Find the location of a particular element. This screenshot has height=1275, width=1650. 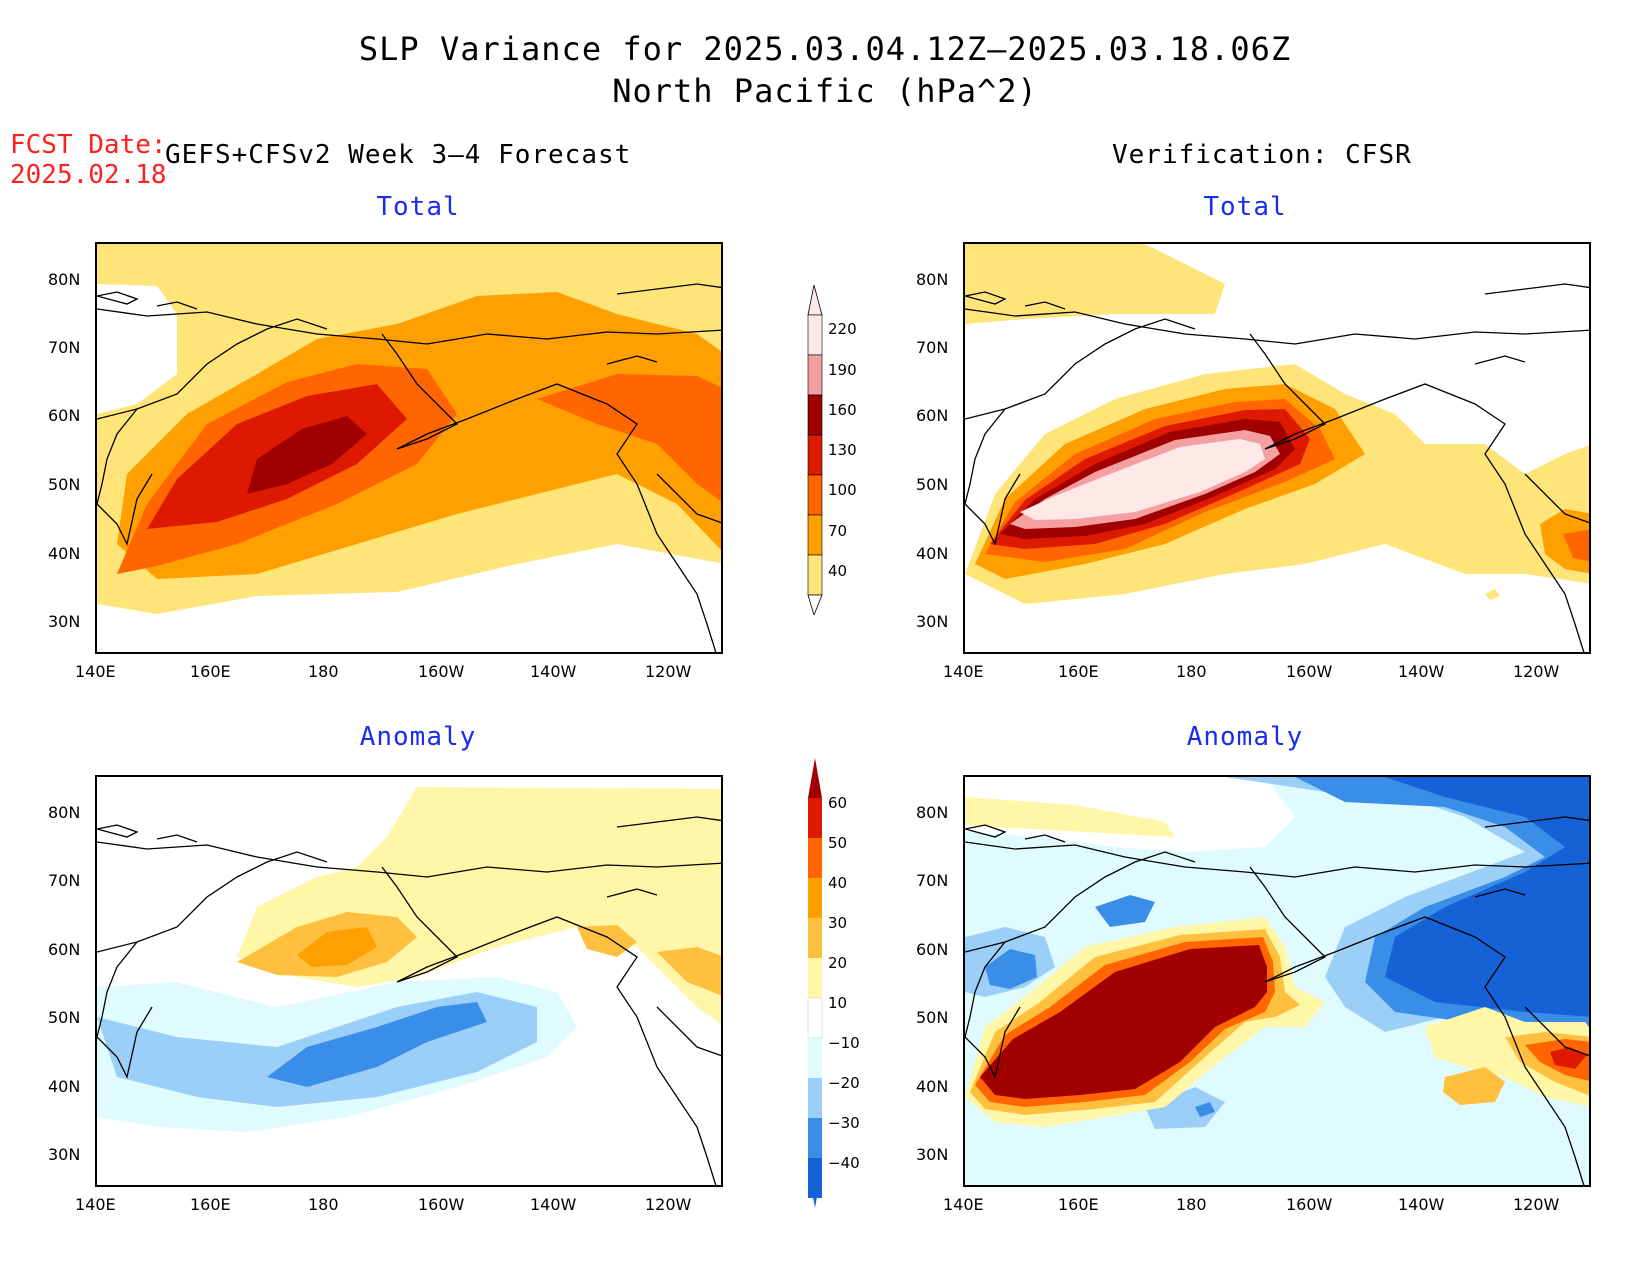

anomaly-cbar-label: 10 is located at coordinates (838, 1003).